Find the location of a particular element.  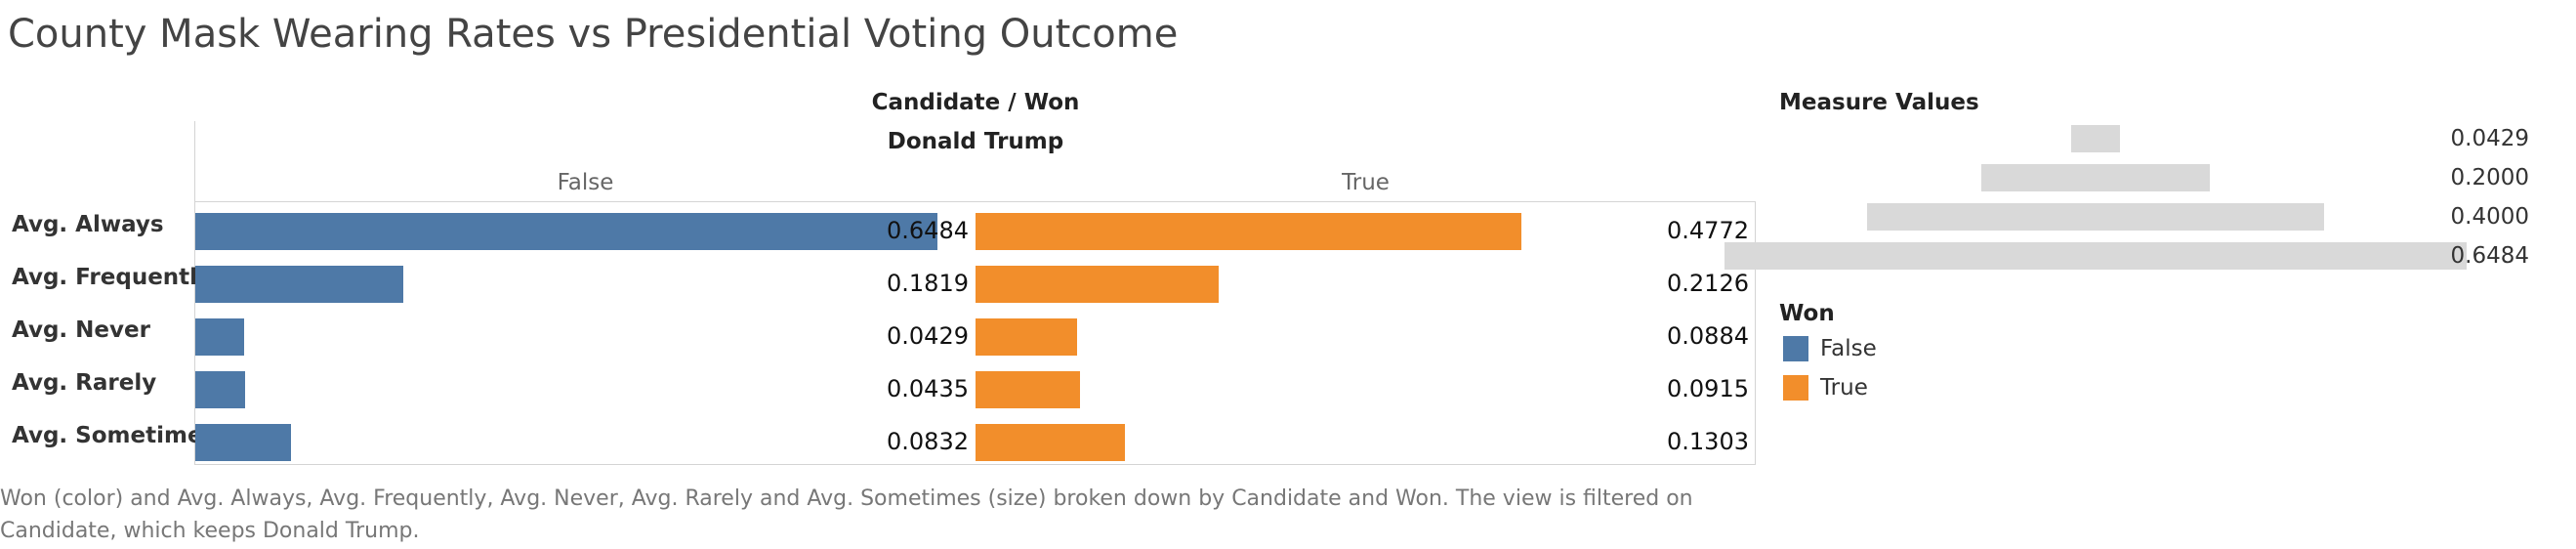

value-label: 0.0884 is located at coordinates (1708, 336).